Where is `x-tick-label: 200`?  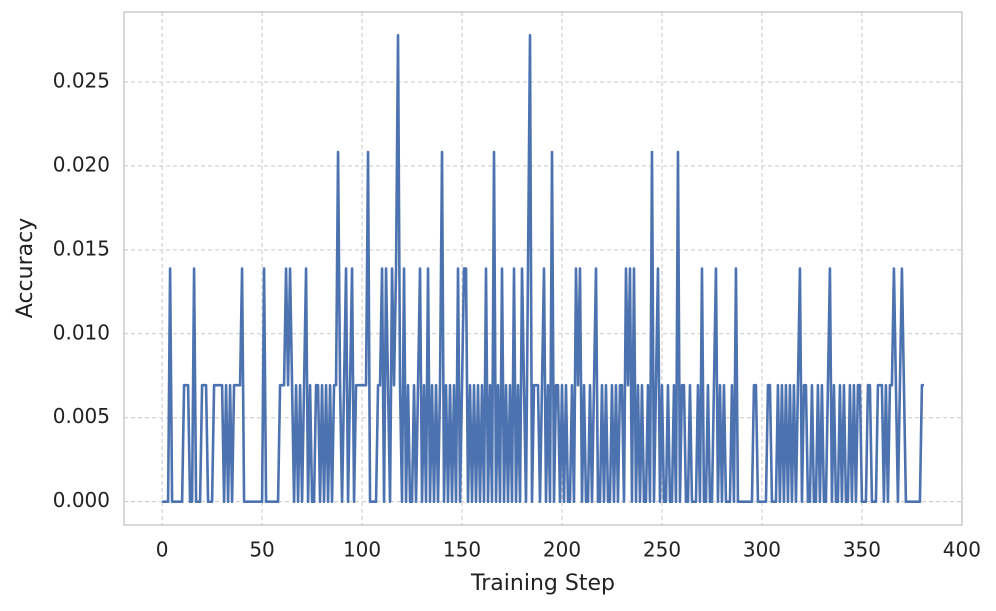
x-tick-label: 200 is located at coordinates (562, 550).